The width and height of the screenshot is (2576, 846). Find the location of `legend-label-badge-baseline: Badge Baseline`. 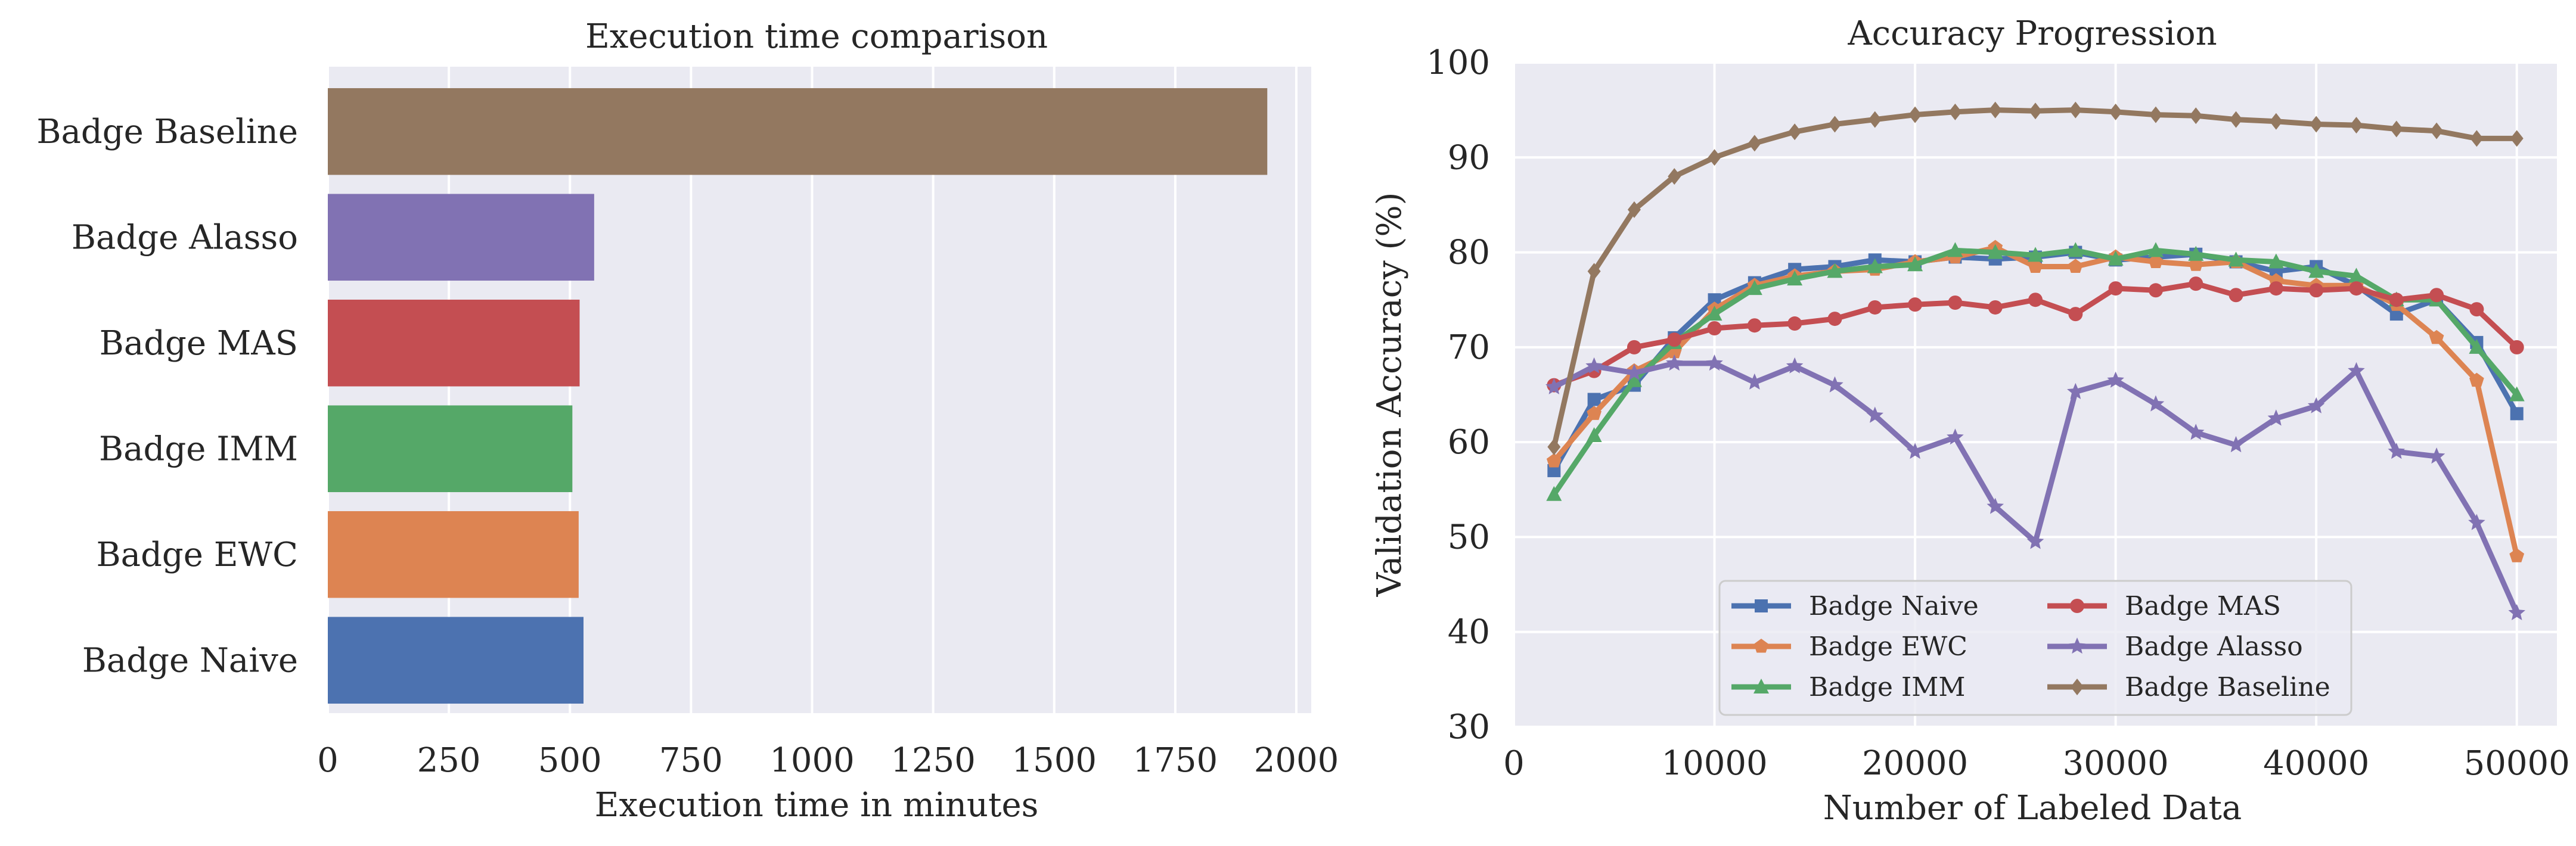

legend-label-badge-baseline: Badge Baseline is located at coordinates (2228, 687).